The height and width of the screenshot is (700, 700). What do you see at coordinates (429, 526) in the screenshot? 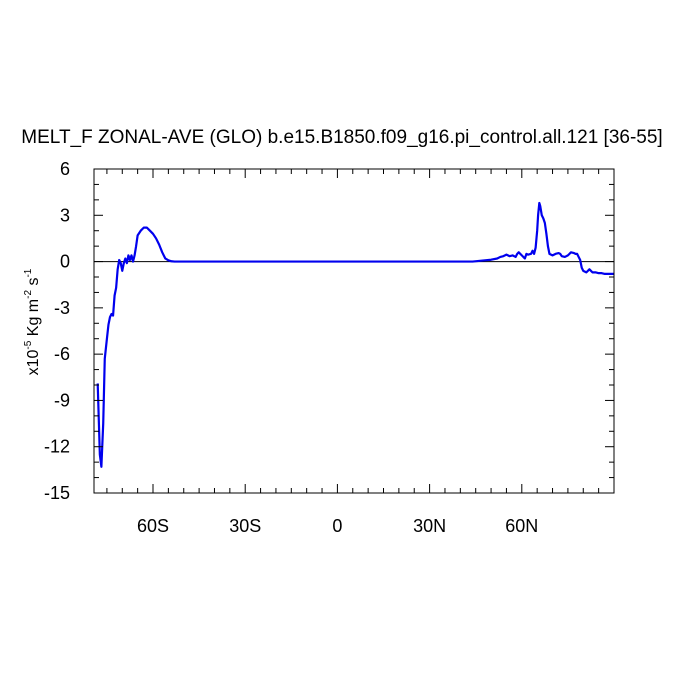
I see `x-tick-label: 30N` at bounding box center [429, 526].